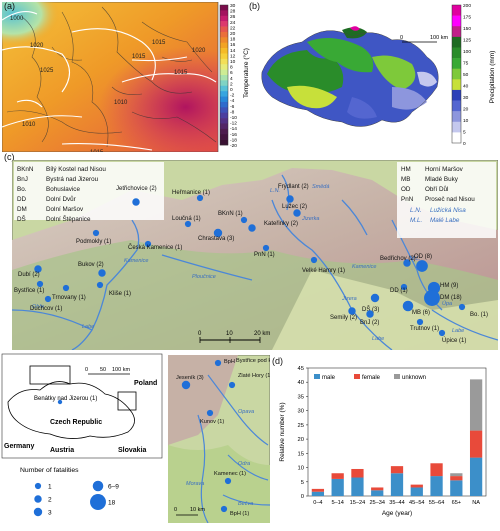 The height and width of the screenshot is (531, 500). I want to click on colorbar-tick: 12, so click(233, 56).